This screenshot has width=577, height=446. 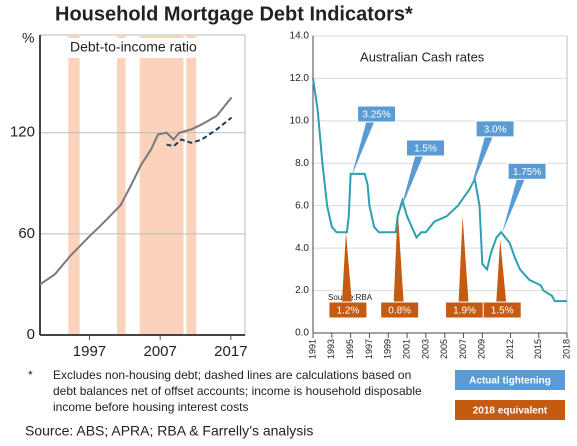 What do you see at coordinates (30, 375) in the screenshot?
I see `footnote-marker: *` at bounding box center [30, 375].